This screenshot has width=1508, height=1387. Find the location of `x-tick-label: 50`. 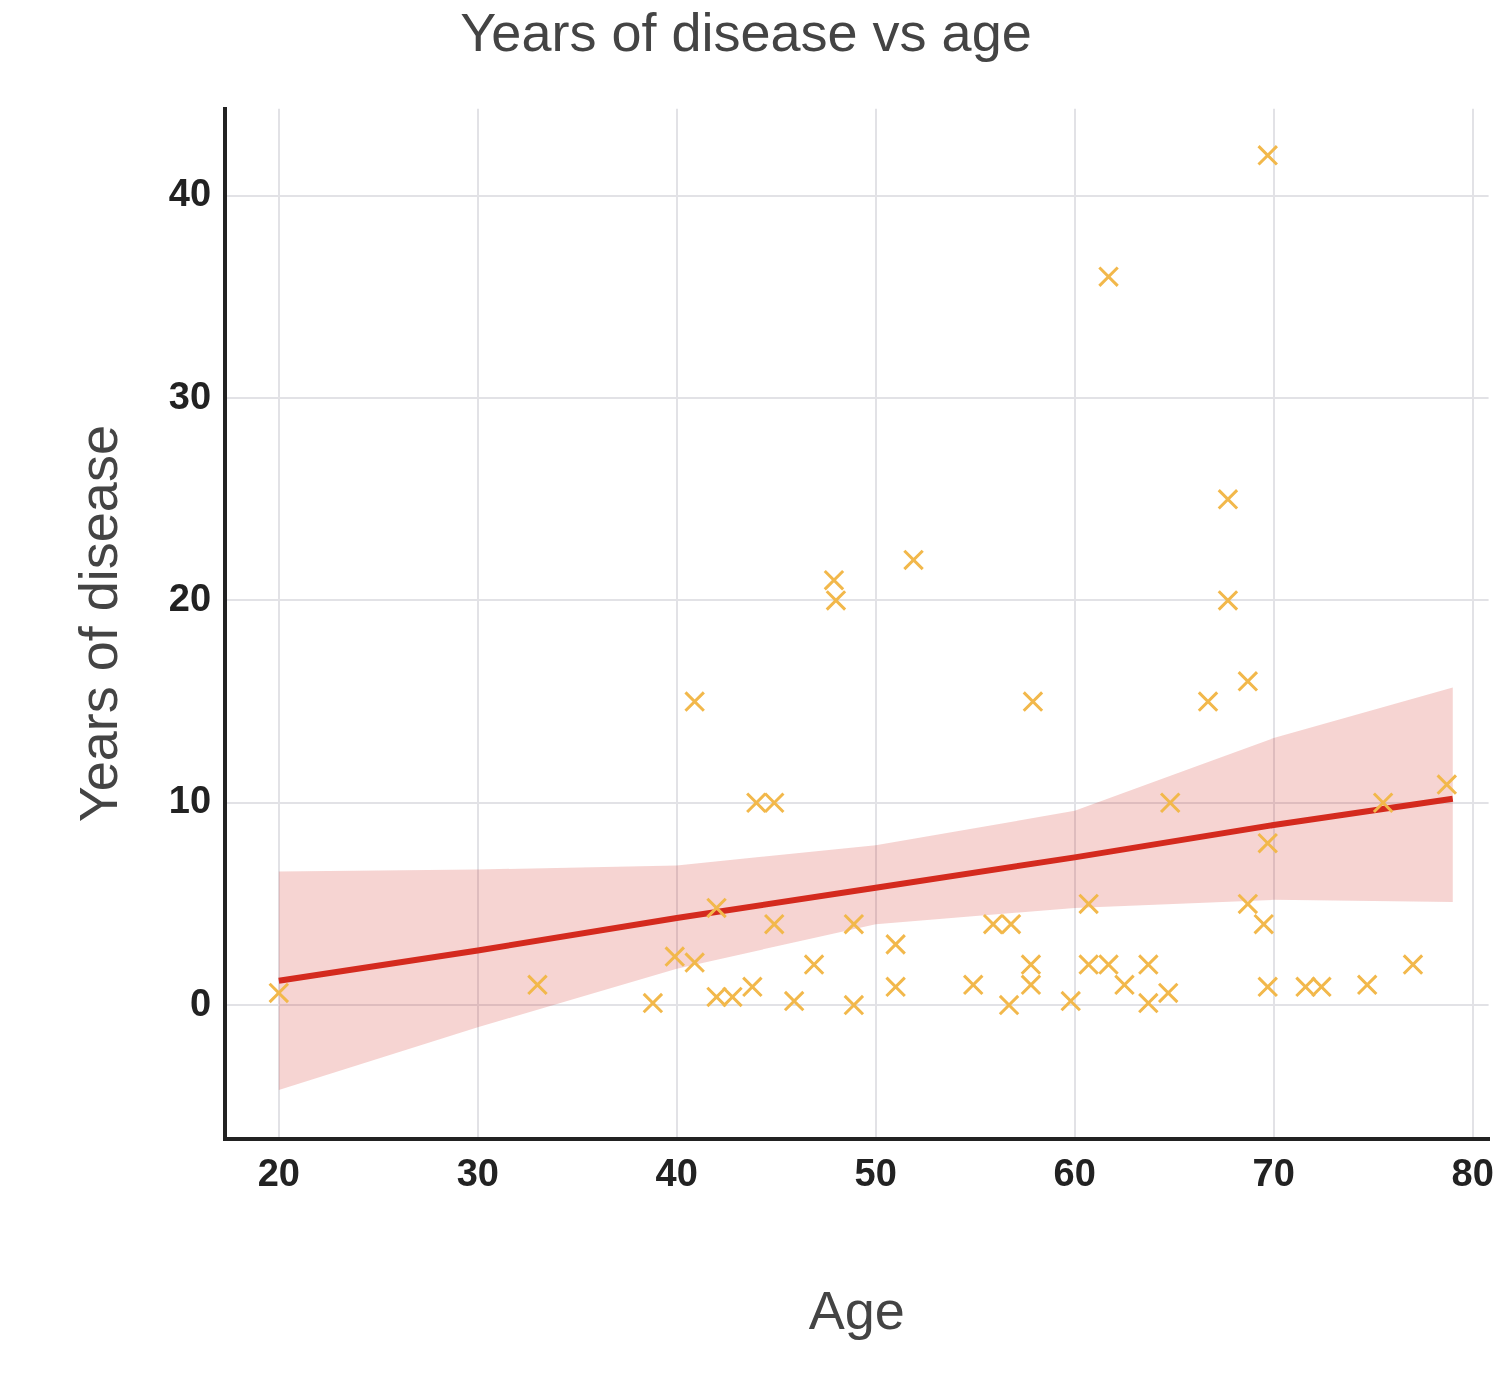

x-tick-label: 50 is located at coordinates (875, 1172).